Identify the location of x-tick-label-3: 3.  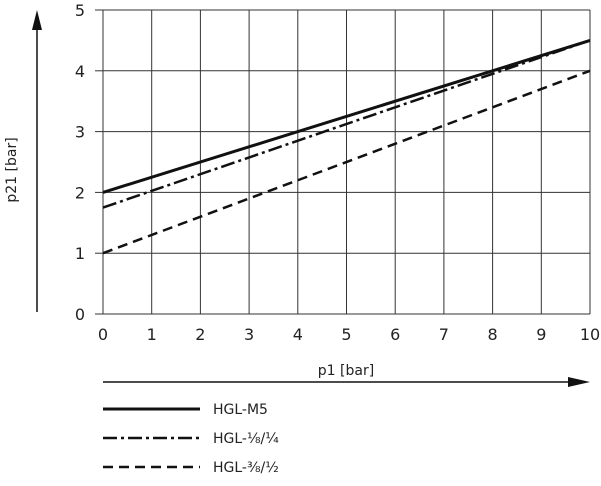
(249, 334).